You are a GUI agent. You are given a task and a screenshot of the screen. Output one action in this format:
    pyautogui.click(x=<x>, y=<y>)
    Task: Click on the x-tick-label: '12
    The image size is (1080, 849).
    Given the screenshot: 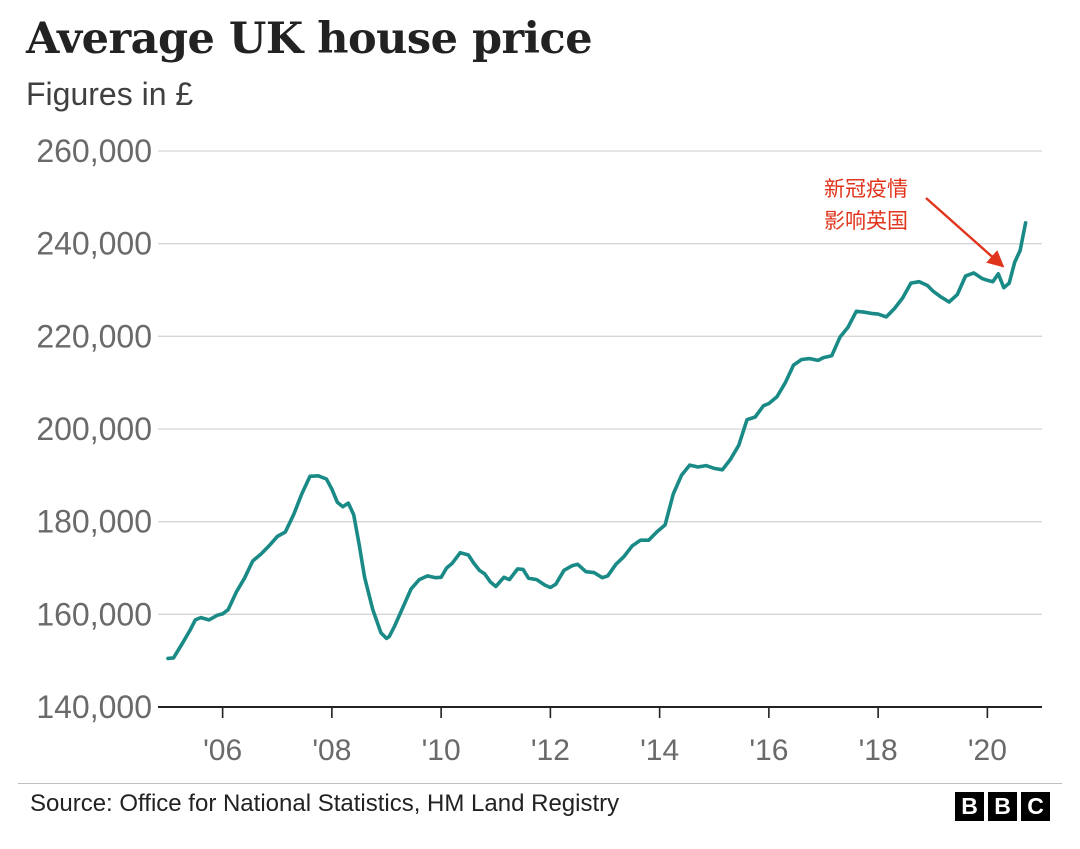 What is the action you would take?
    pyautogui.click(x=550, y=750)
    